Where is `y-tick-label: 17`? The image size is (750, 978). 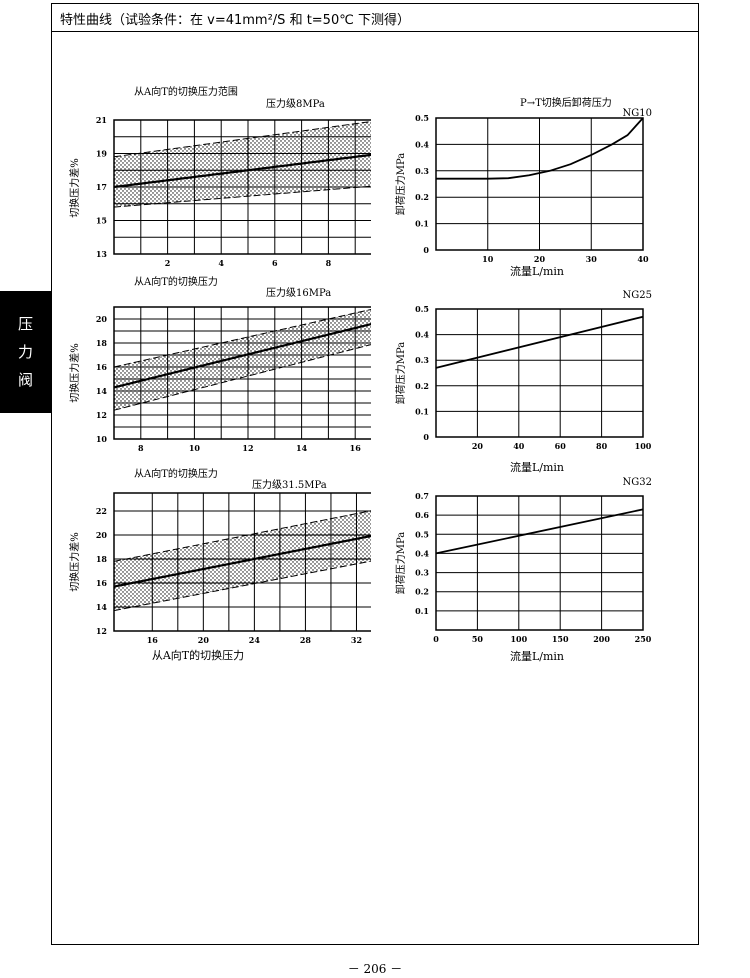 y-tick-label: 17 is located at coordinates (101, 187).